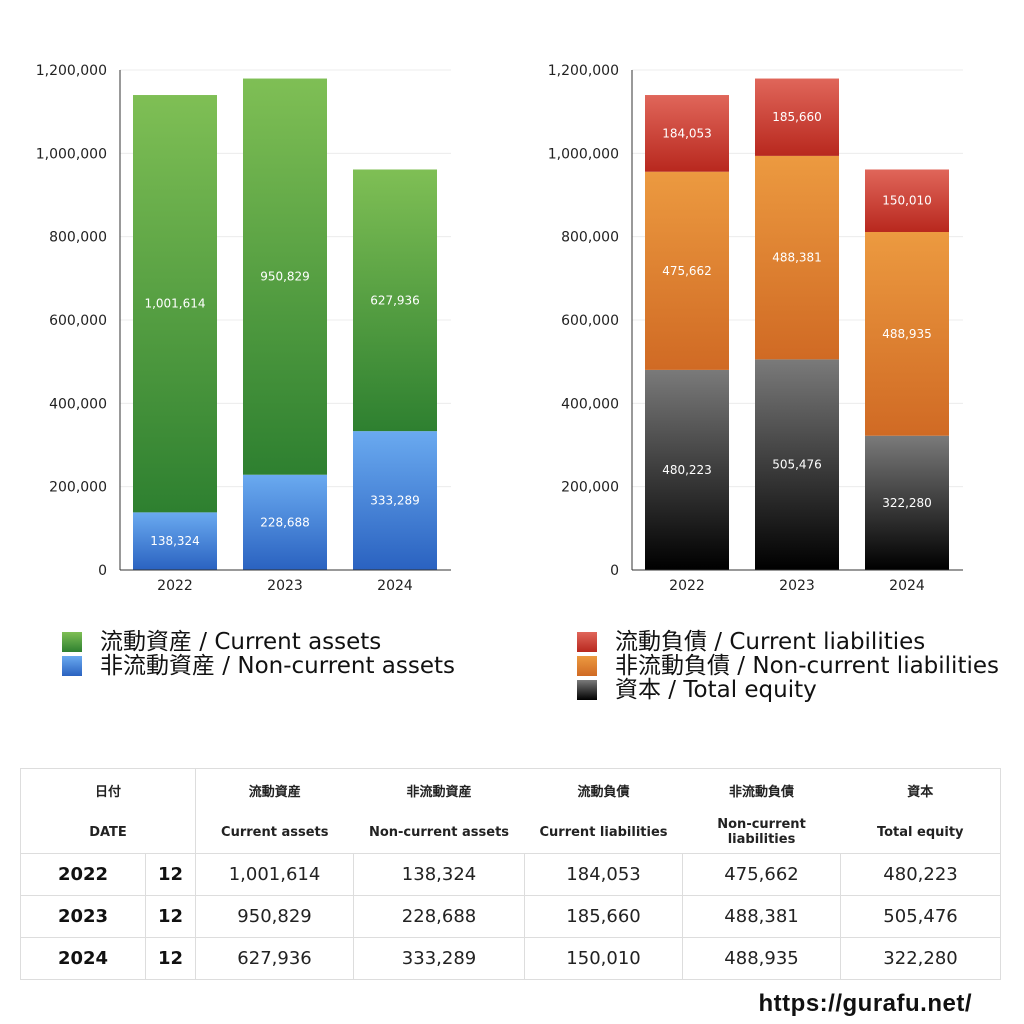 Image resolution: width=1024 pixels, height=1024 pixels. I want to click on cell-non-current-assets: 138,324, so click(439, 874).